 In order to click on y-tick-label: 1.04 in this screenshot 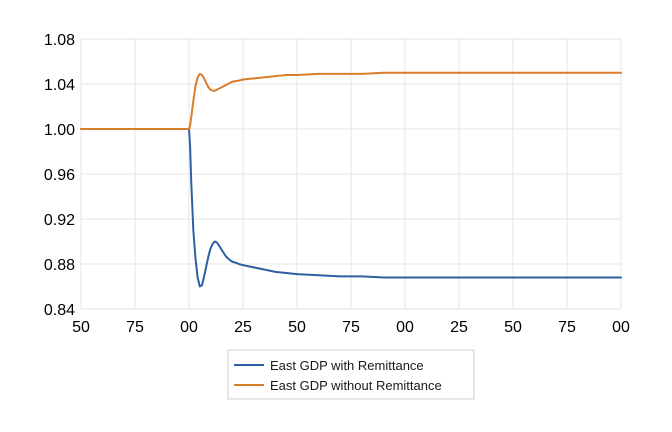, I will do `click(59, 85)`.